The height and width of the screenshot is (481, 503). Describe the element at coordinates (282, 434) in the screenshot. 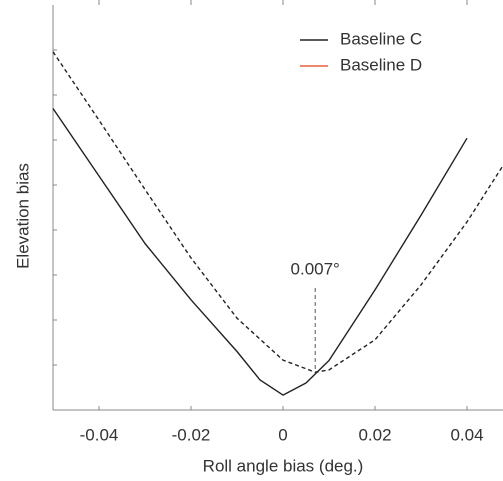

I see `x-tick-label: 0` at that location.